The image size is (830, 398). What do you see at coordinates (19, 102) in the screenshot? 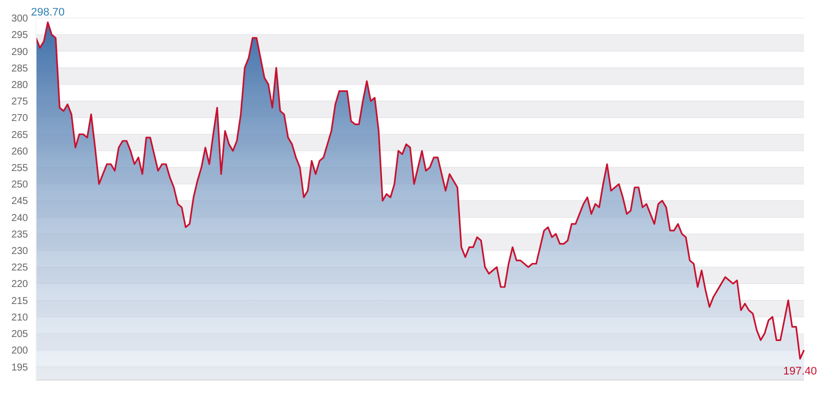
I see `y-tick-label: 275` at bounding box center [19, 102].